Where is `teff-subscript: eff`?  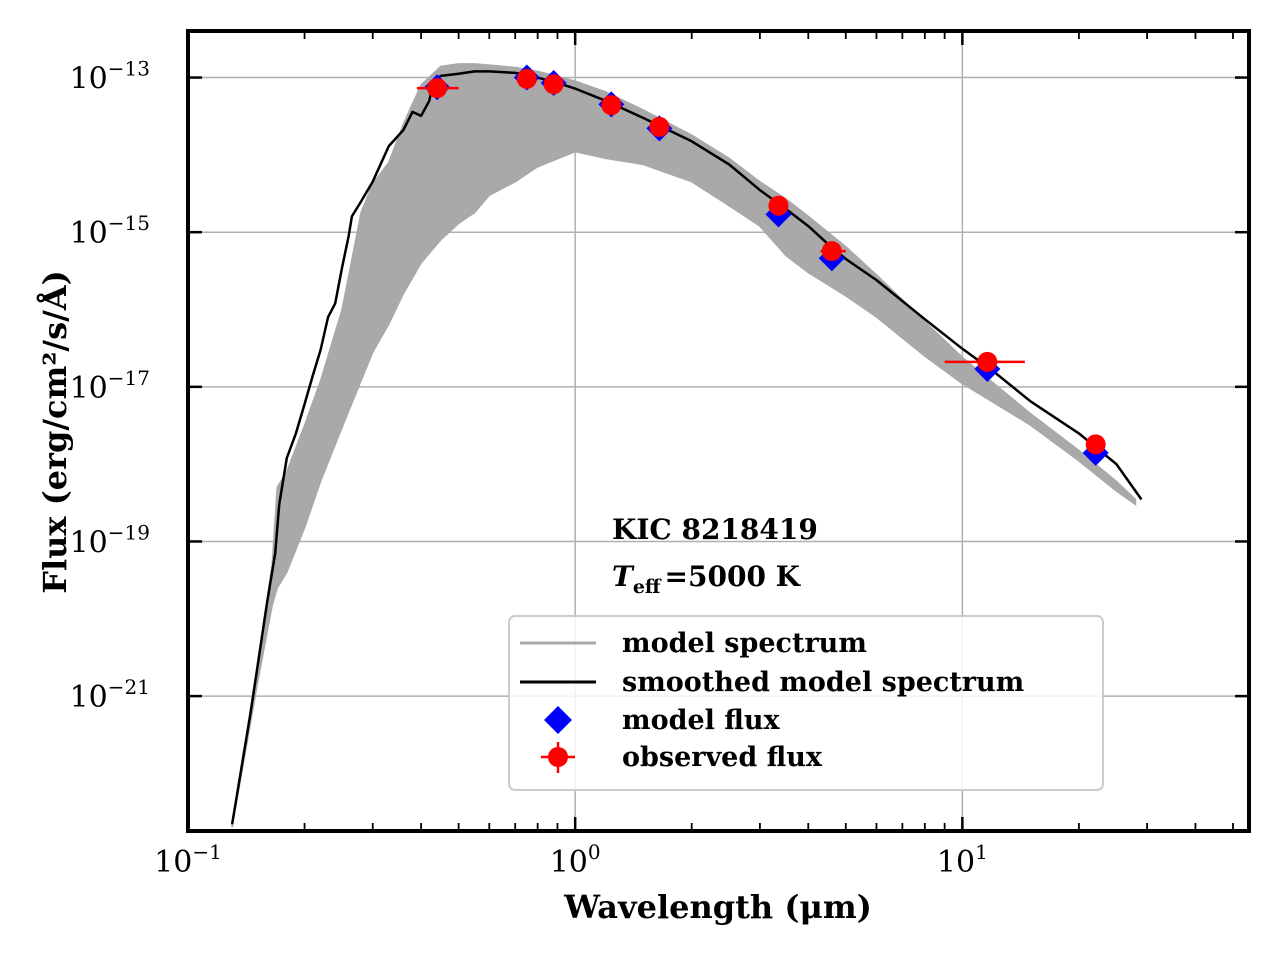 teff-subscript: eff is located at coordinates (647, 587).